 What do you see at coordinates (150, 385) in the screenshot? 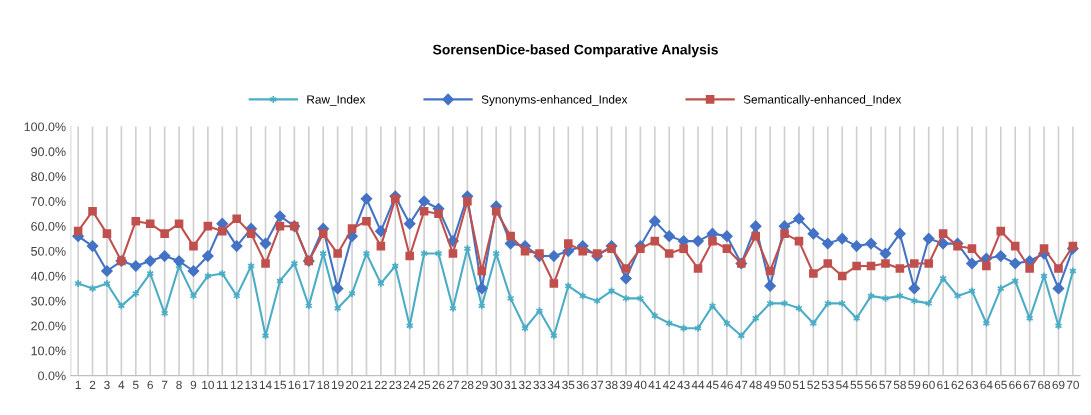
I see `x-tick-label: 6` at bounding box center [150, 385].